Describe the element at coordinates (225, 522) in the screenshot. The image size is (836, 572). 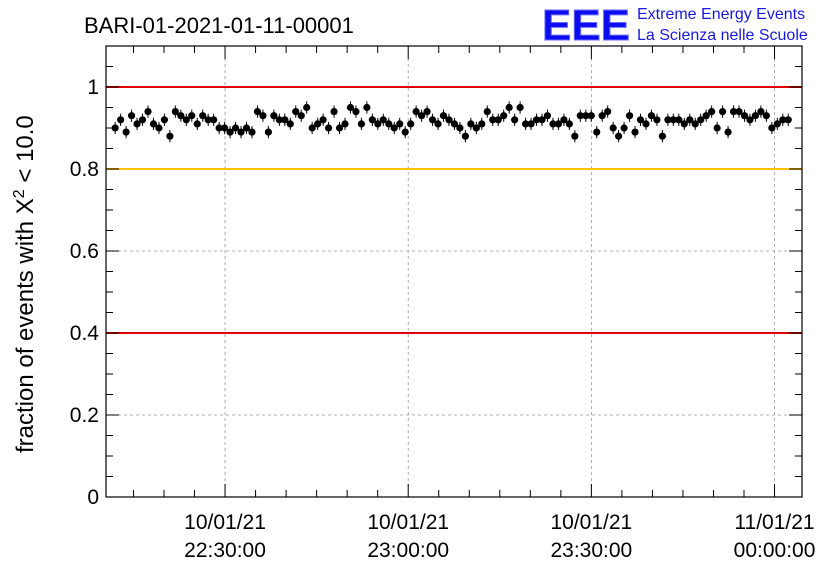
I see `x-tick-date: 10/01/21` at that location.